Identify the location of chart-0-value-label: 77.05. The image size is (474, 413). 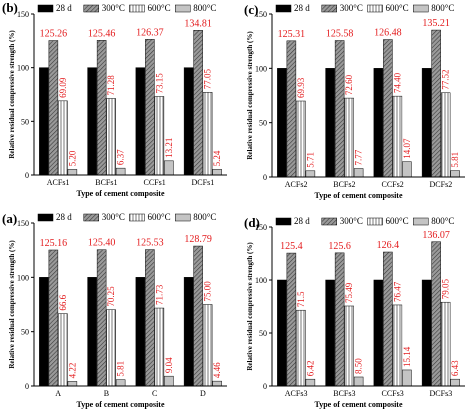
(208, 79).